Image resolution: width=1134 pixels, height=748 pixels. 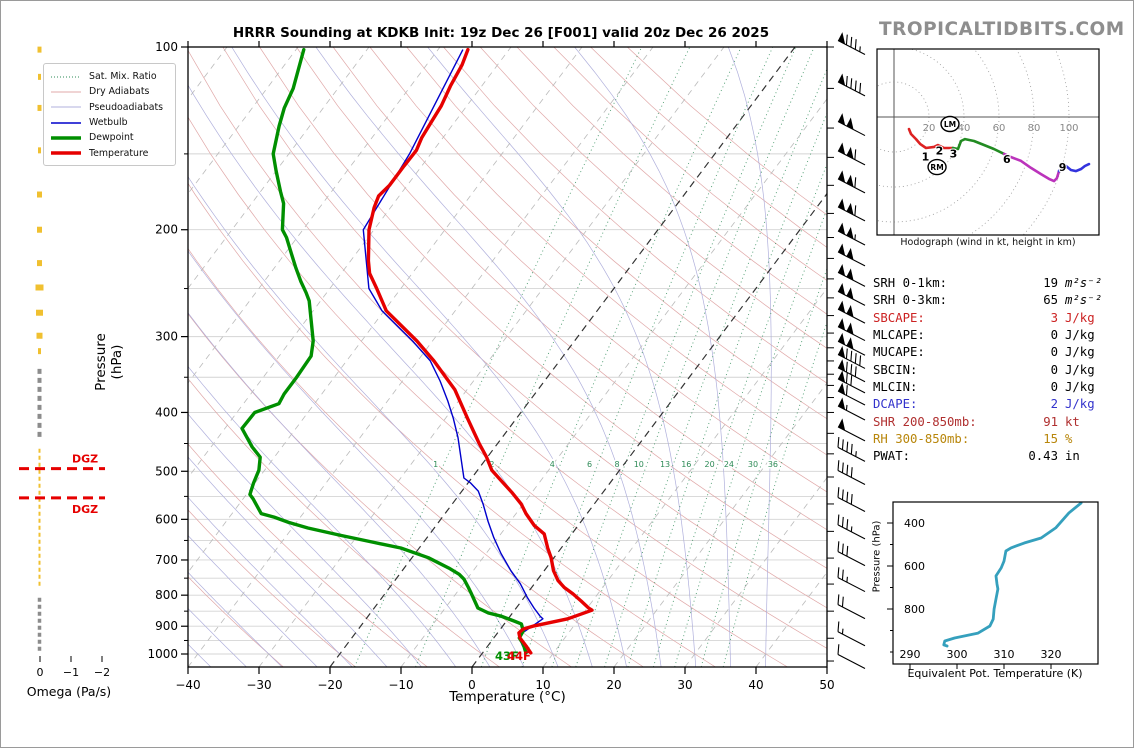 What do you see at coordinates (1002, 29) in the screenshot?
I see `site-logo: TROPICALTIDBITS.COM` at bounding box center [1002, 29].